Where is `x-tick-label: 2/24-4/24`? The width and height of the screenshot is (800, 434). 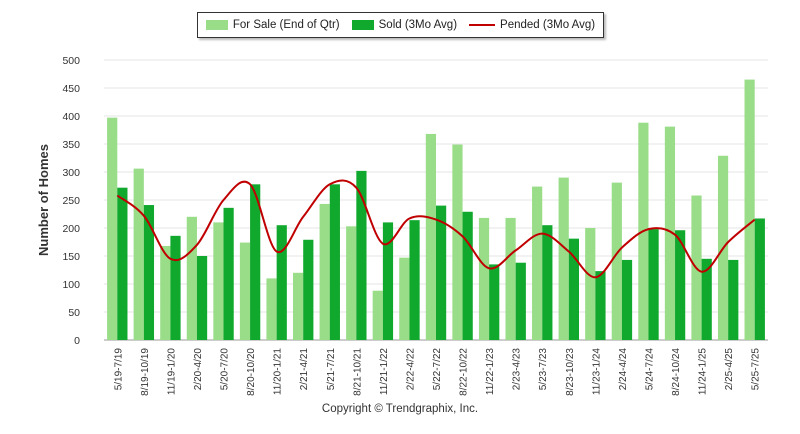
x-tick-label: 2/24-4/24 is located at coordinates (623, 369).